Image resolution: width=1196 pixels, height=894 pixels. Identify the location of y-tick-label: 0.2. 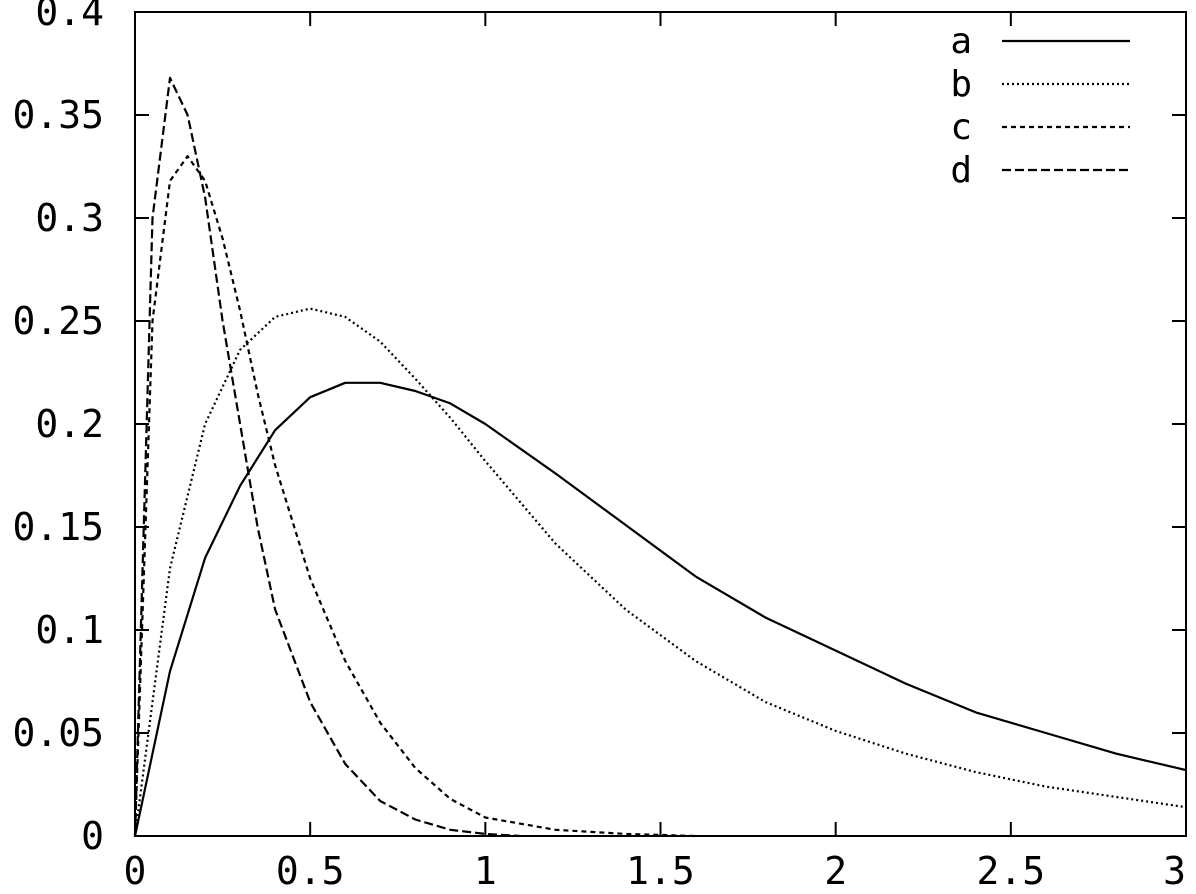
(69, 424).